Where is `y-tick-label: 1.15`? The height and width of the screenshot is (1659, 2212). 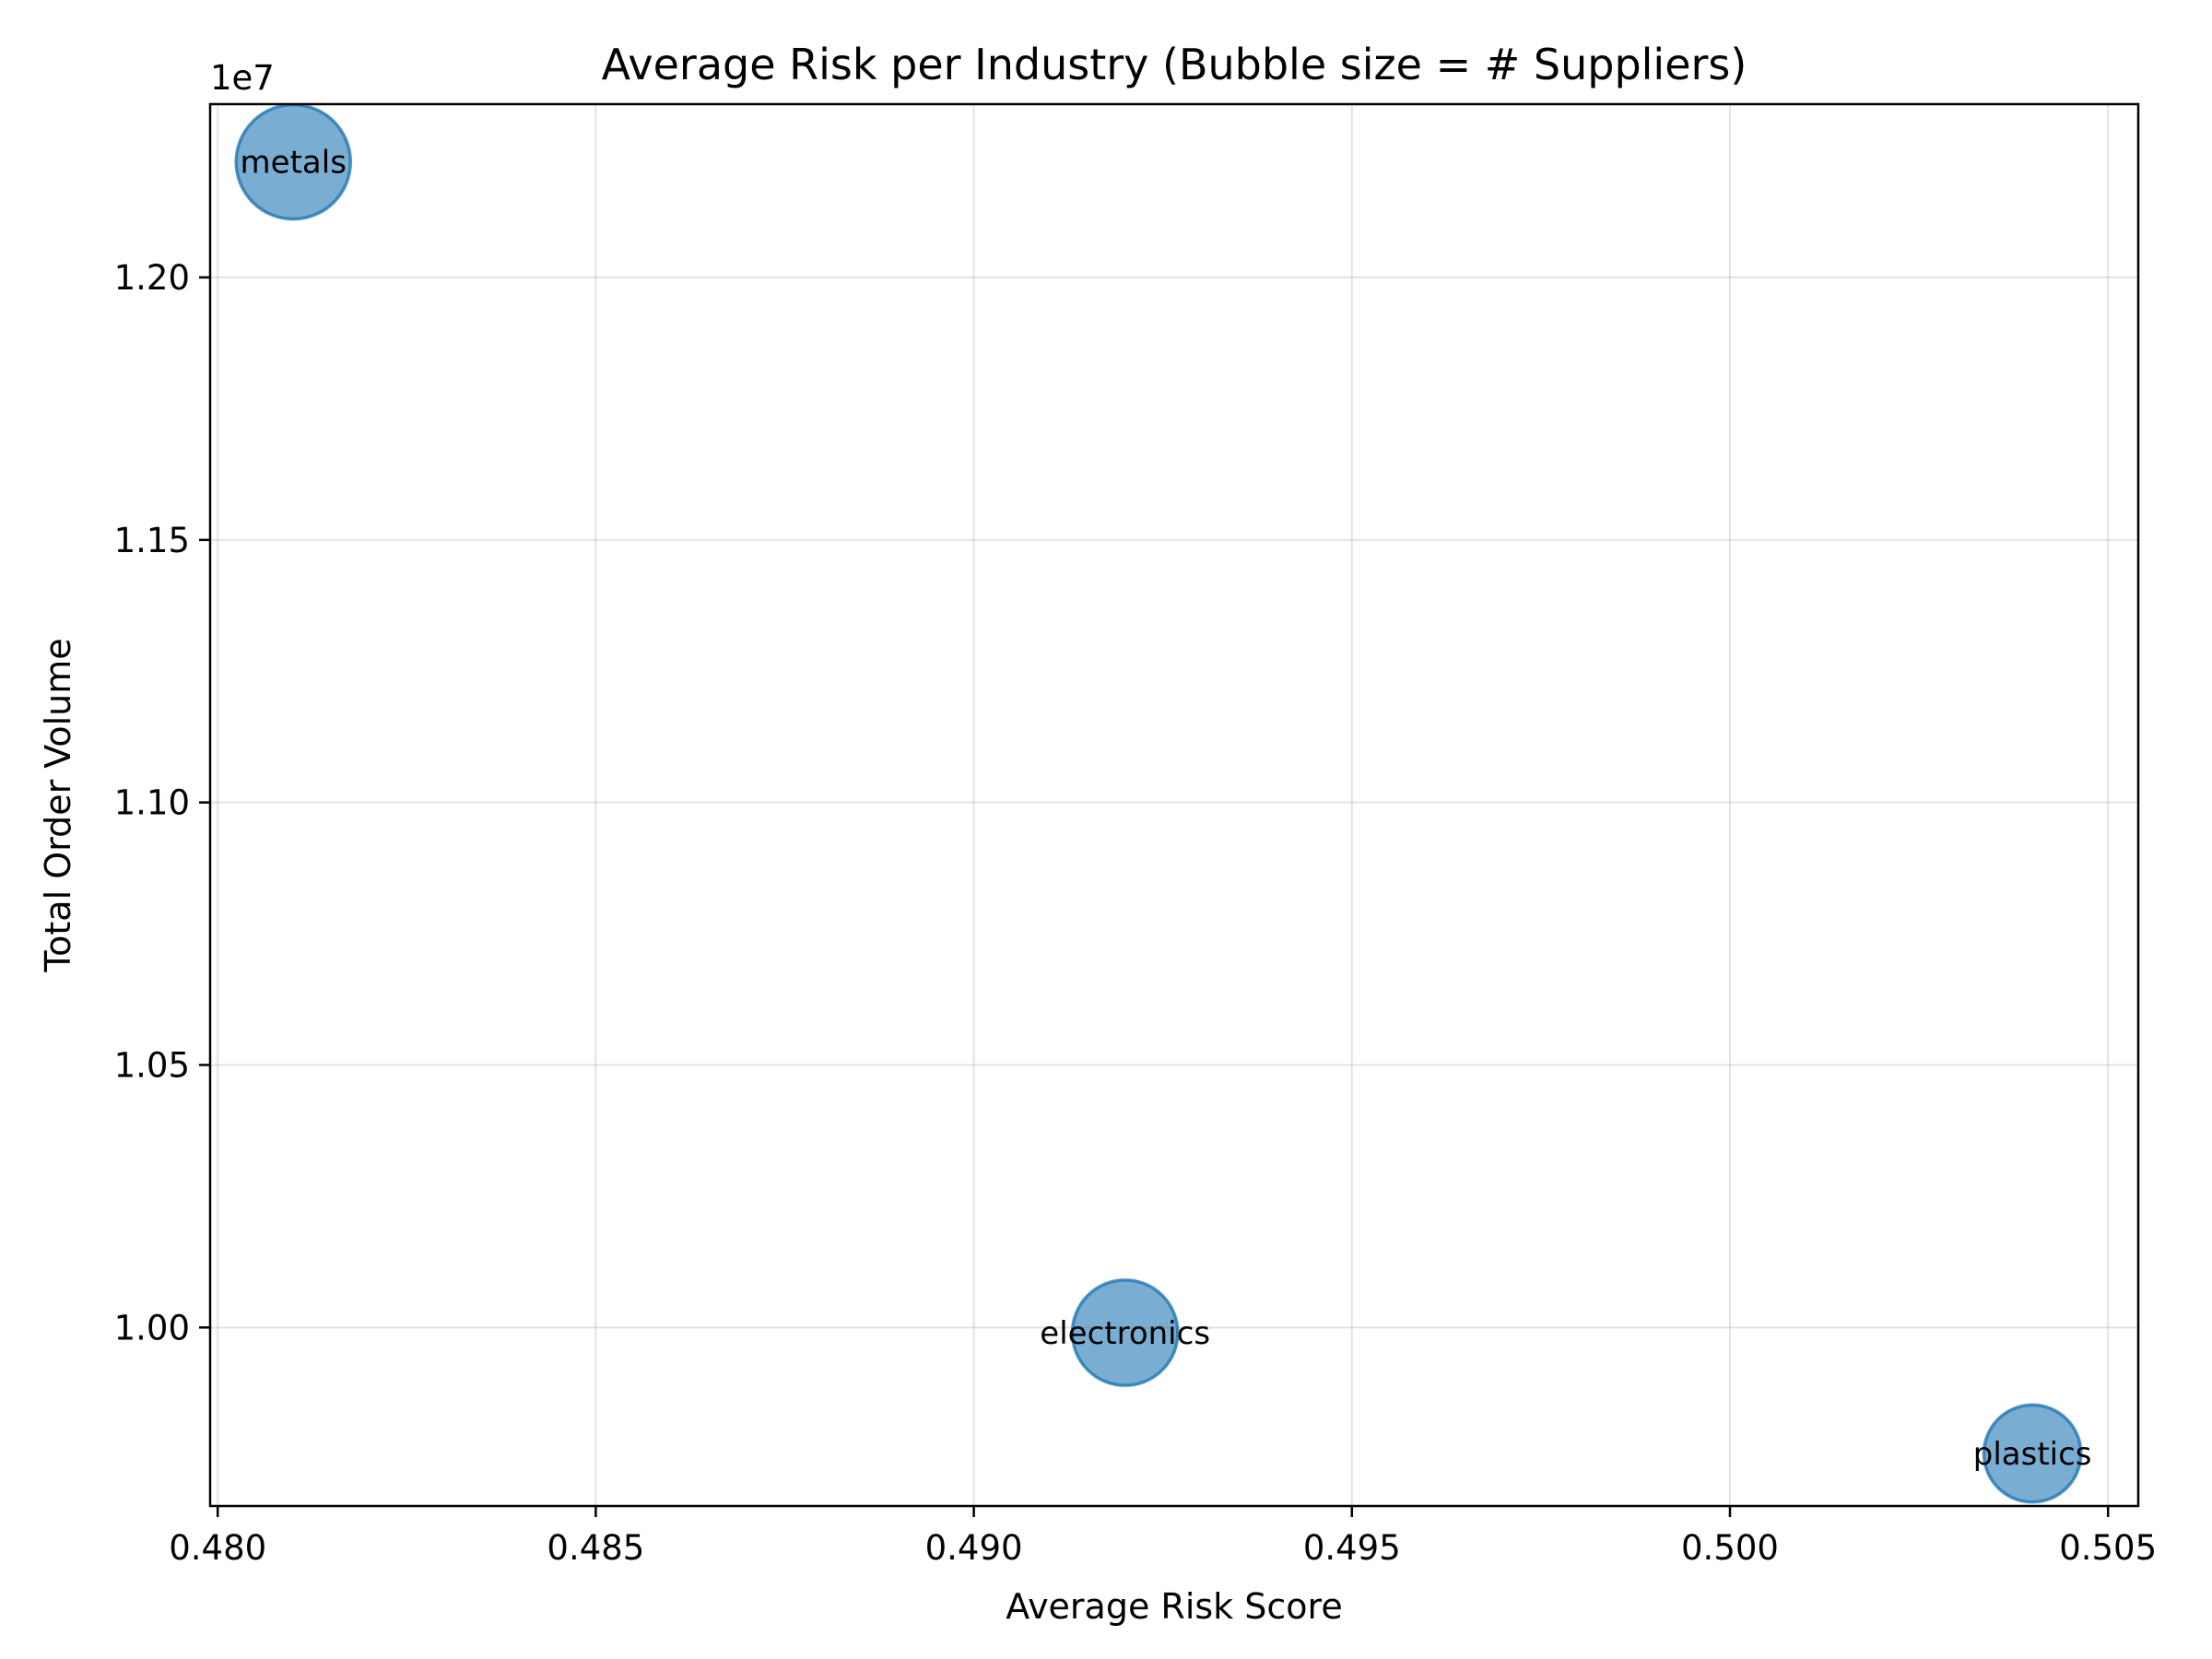
y-tick-label: 1.15 is located at coordinates (152, 540).